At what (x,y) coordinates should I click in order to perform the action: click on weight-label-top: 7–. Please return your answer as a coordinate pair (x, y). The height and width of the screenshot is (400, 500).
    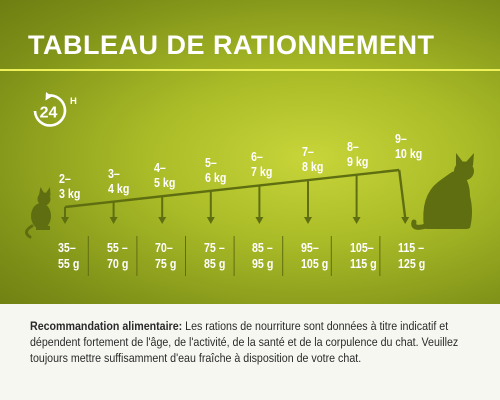
    Looking at the image, I should click on (308, 152).